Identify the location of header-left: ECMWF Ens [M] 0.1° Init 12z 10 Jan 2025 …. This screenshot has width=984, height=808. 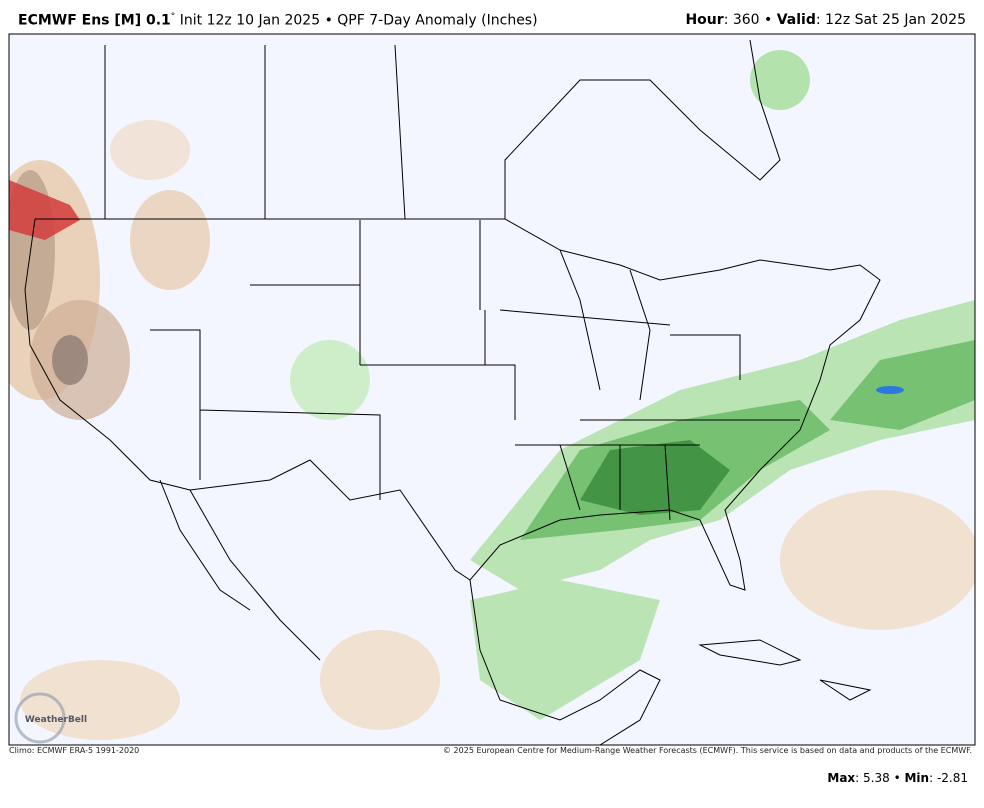
(278, 20).